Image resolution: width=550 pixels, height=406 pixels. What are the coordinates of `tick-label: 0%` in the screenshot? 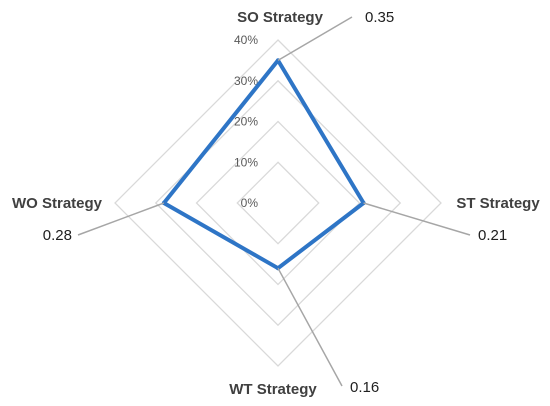 It's located at (250, 203).